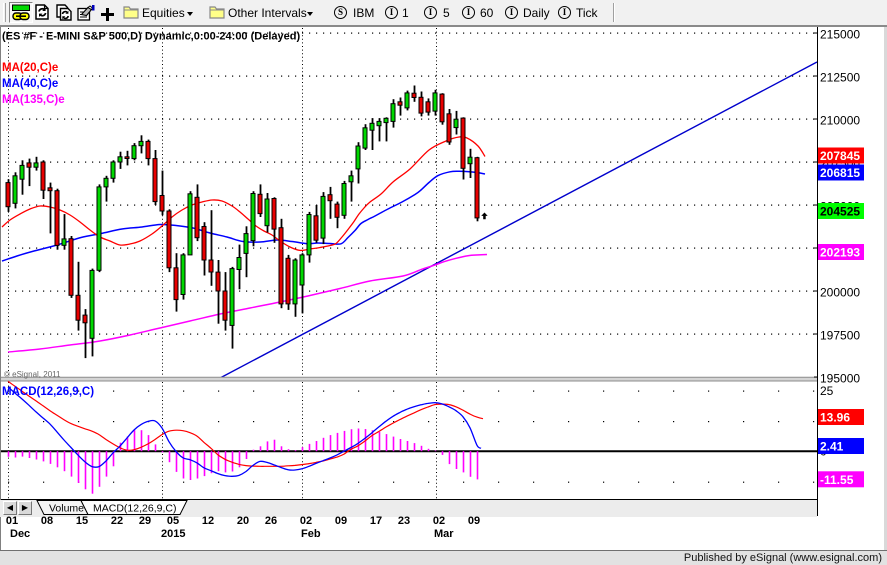 This screenshot has width=887, height=565. What do you see at coordinates (840, 253) in the screenshot?
I see `svg-text: 202193` at bounding box center [840, 253].